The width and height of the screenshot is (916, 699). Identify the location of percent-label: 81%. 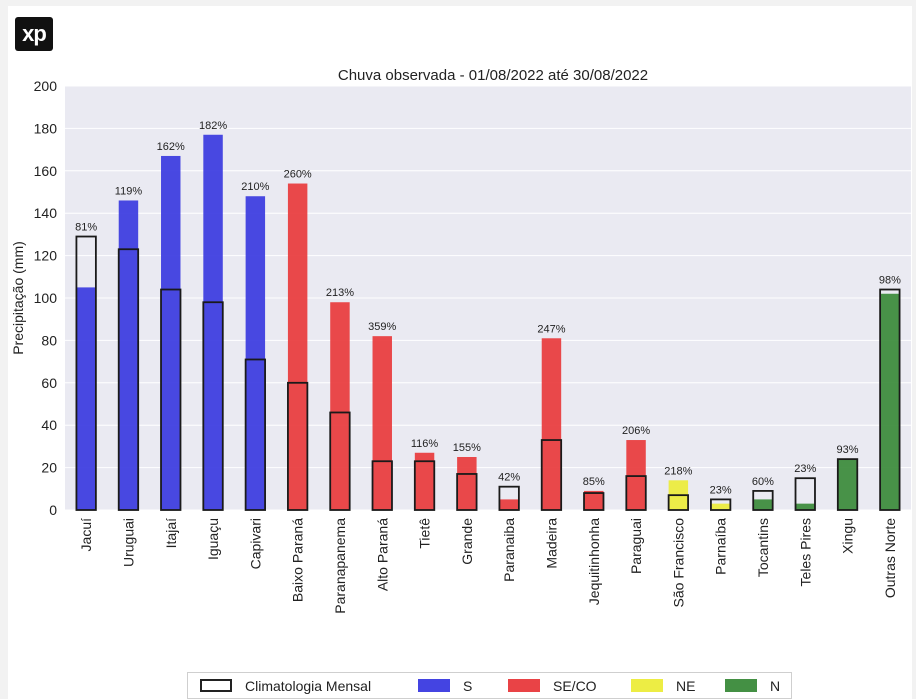
(86, 228).